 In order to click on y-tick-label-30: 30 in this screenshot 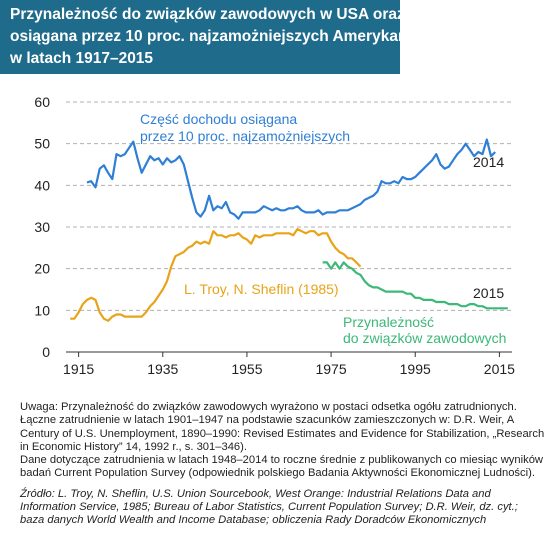, I will do `click(42, 227)`.